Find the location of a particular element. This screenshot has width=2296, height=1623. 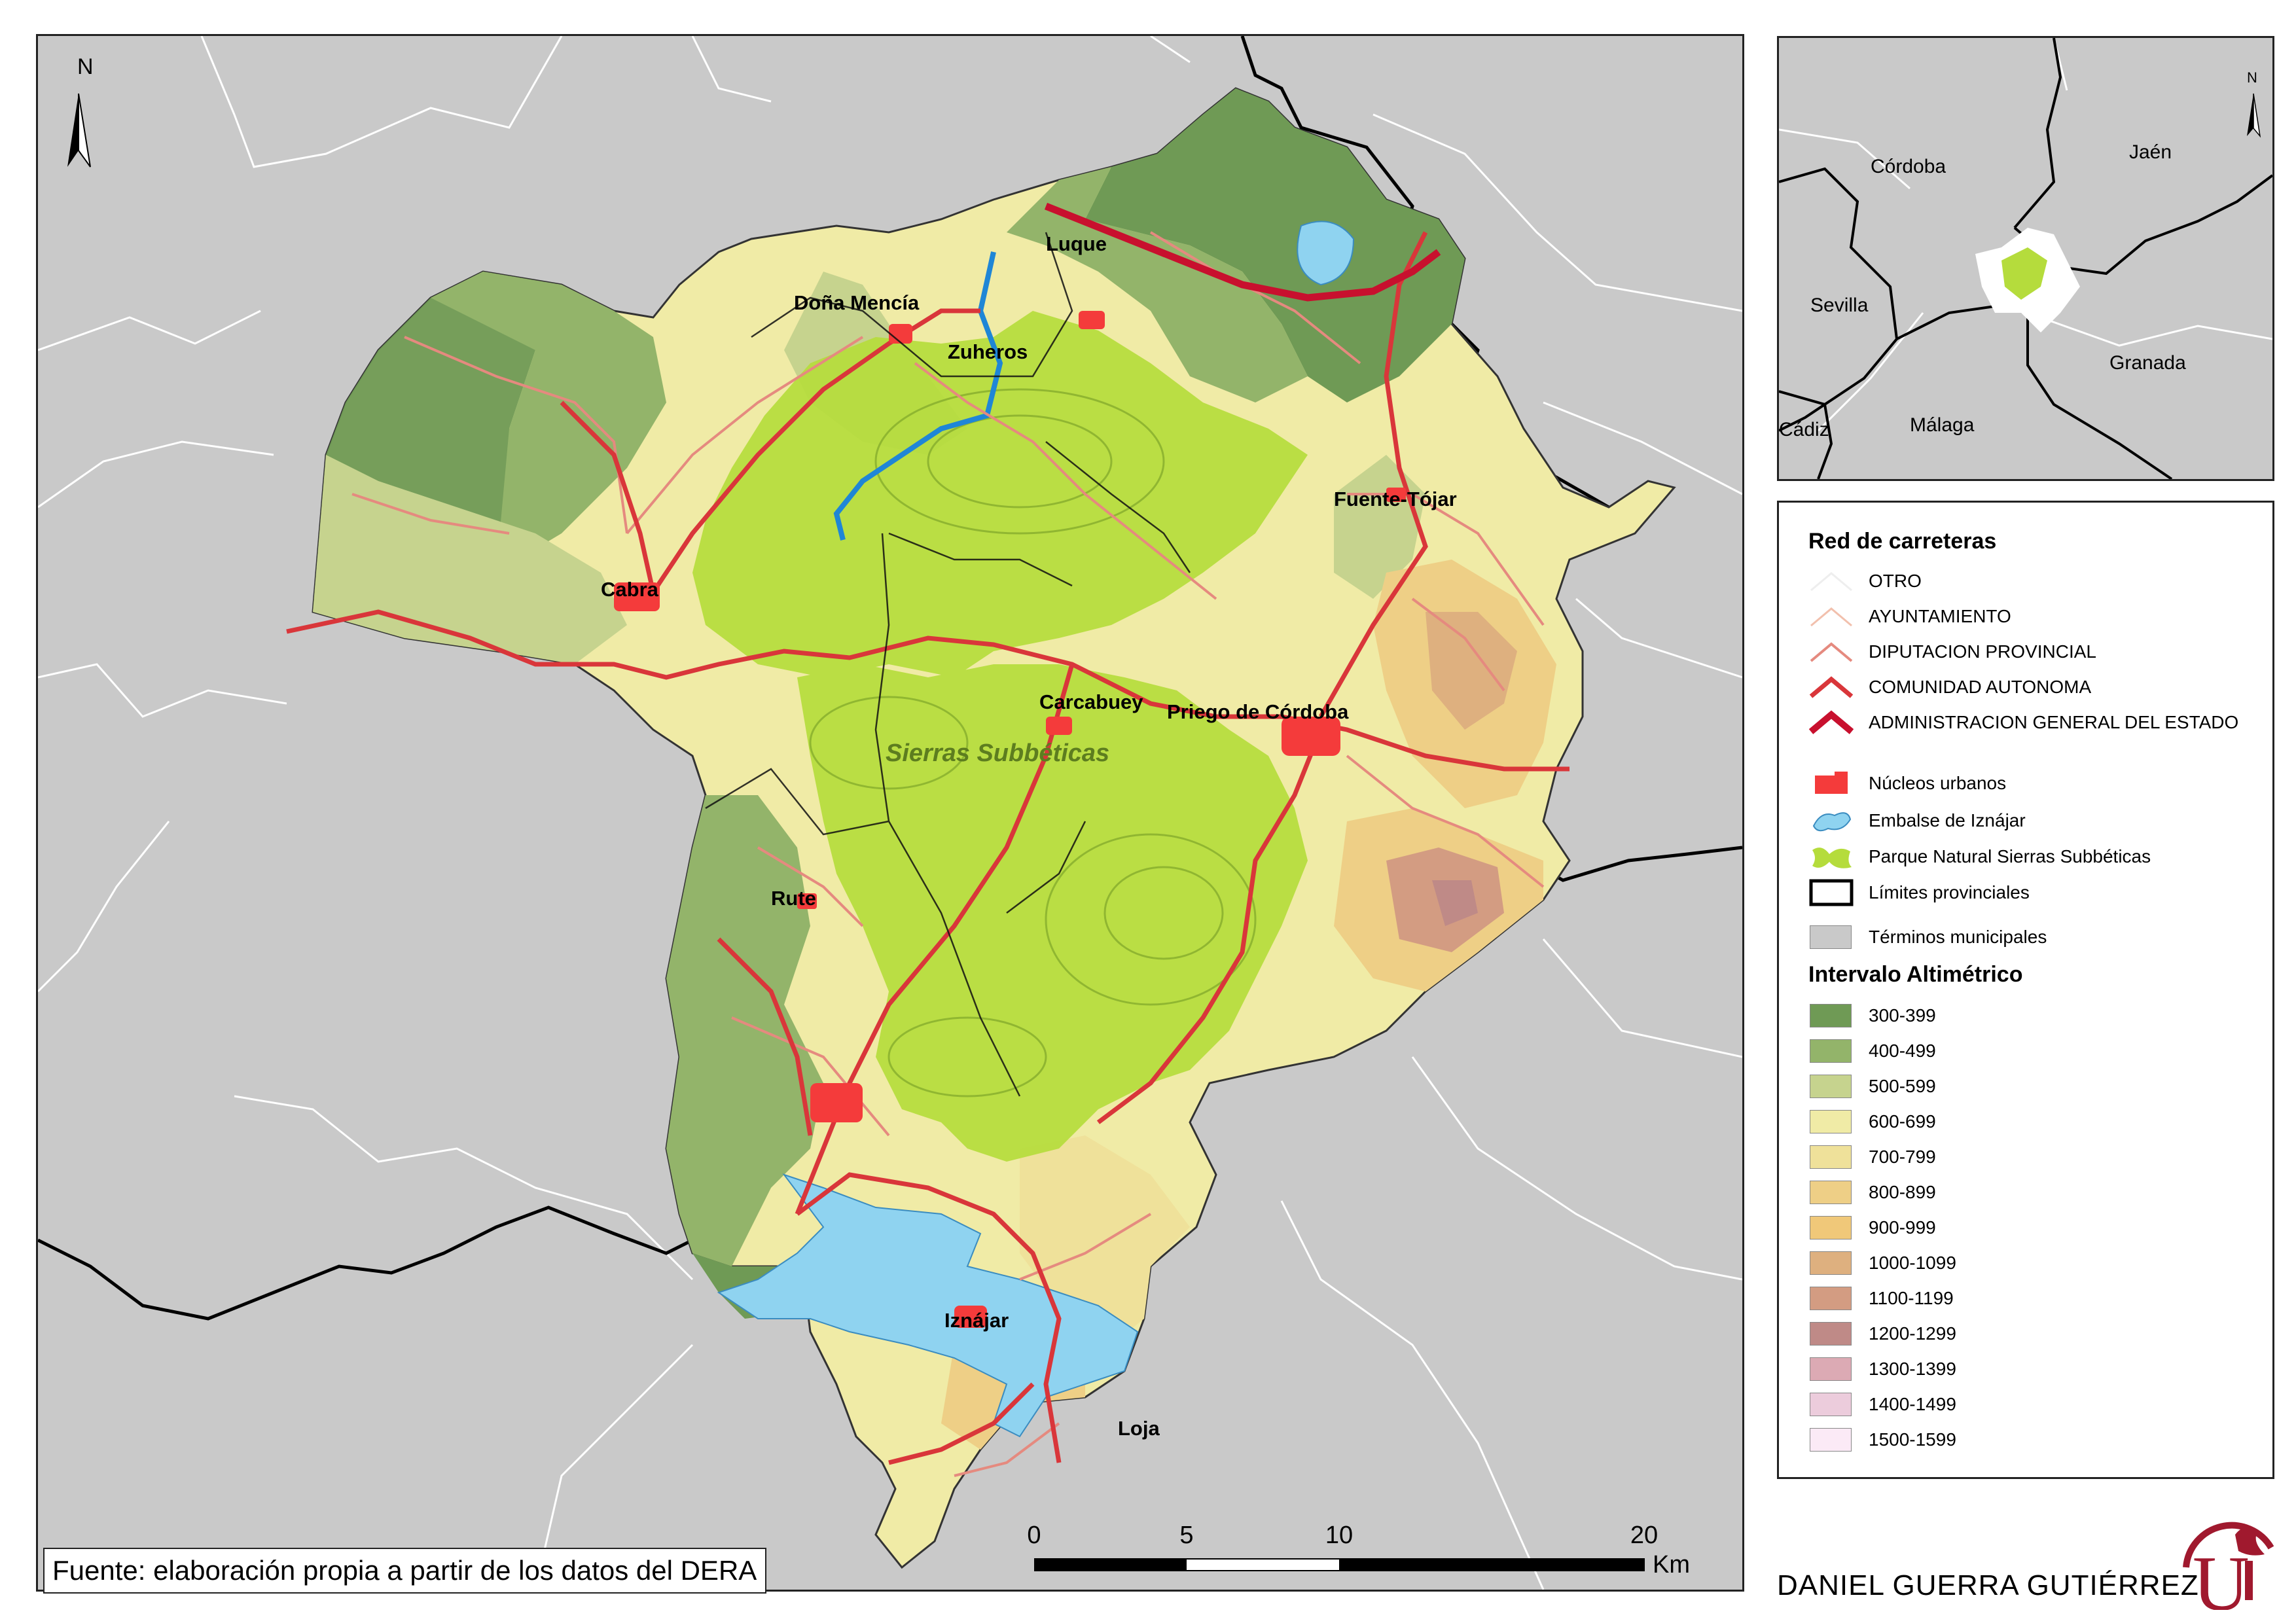

legend-road-autonomica: COMUNIDAD AUTONOMA is located at coordinates (1949, 687).